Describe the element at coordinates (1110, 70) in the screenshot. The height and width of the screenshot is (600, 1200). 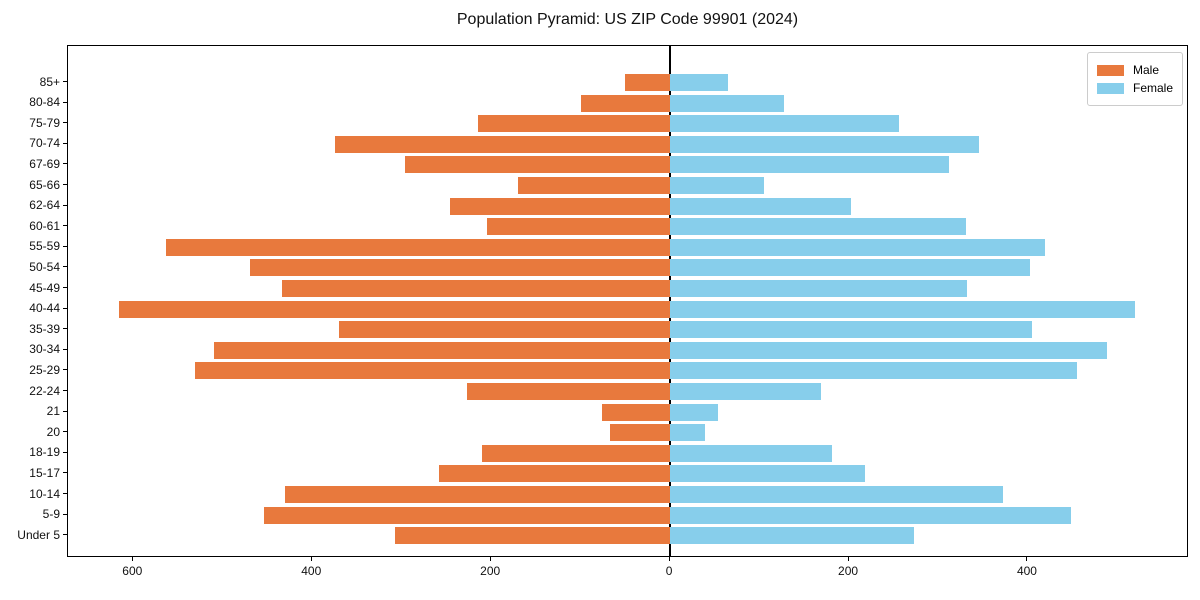
I see `legend-male-swatch` at that location.